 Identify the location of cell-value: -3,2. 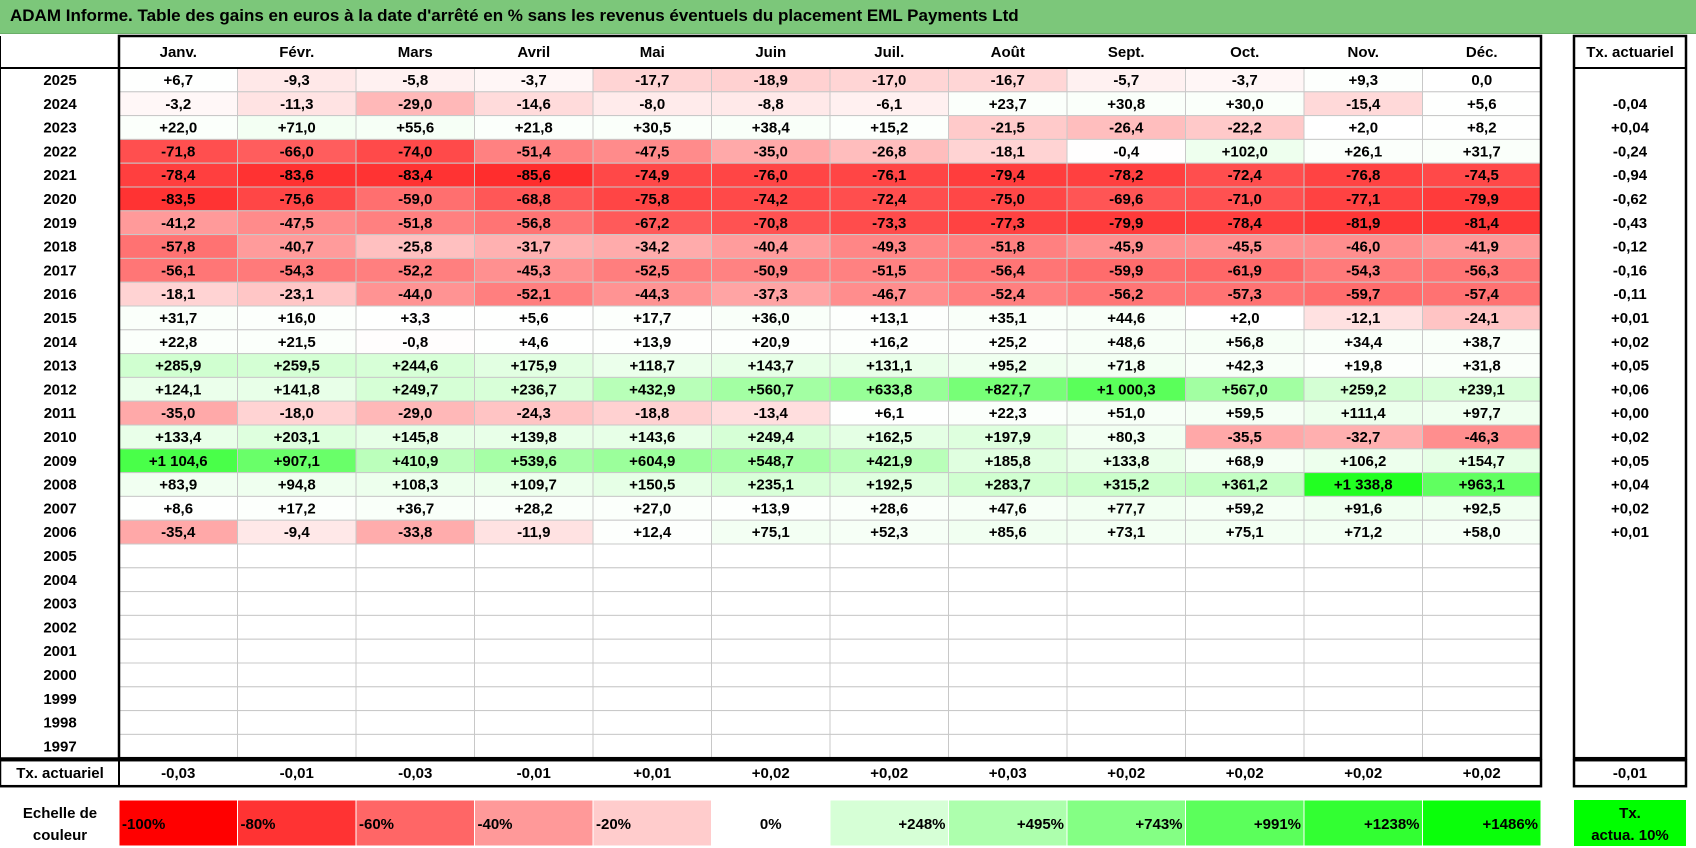
(178, 104).